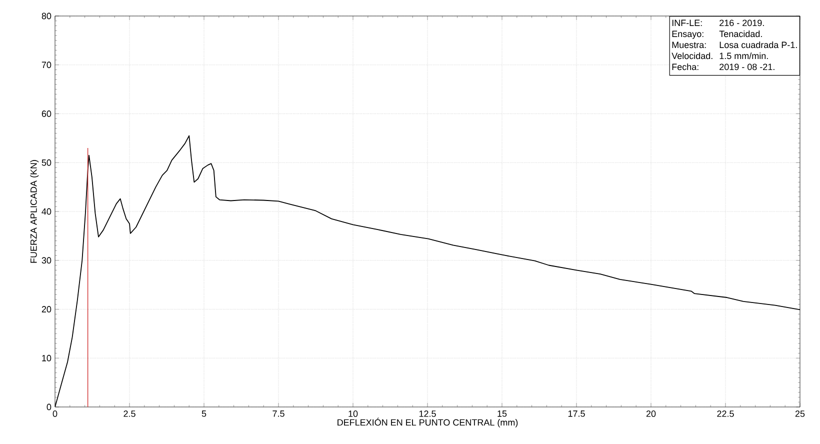 Image resolution: width=820 pixels, height=444 pixels. What do you see at coordinates (428, 423) in the screenshot?
I see `x-axis-title: DEFLEXIÓN EN EL PUNTO CENTRAL (mm)` at bounding box center [428, 423].